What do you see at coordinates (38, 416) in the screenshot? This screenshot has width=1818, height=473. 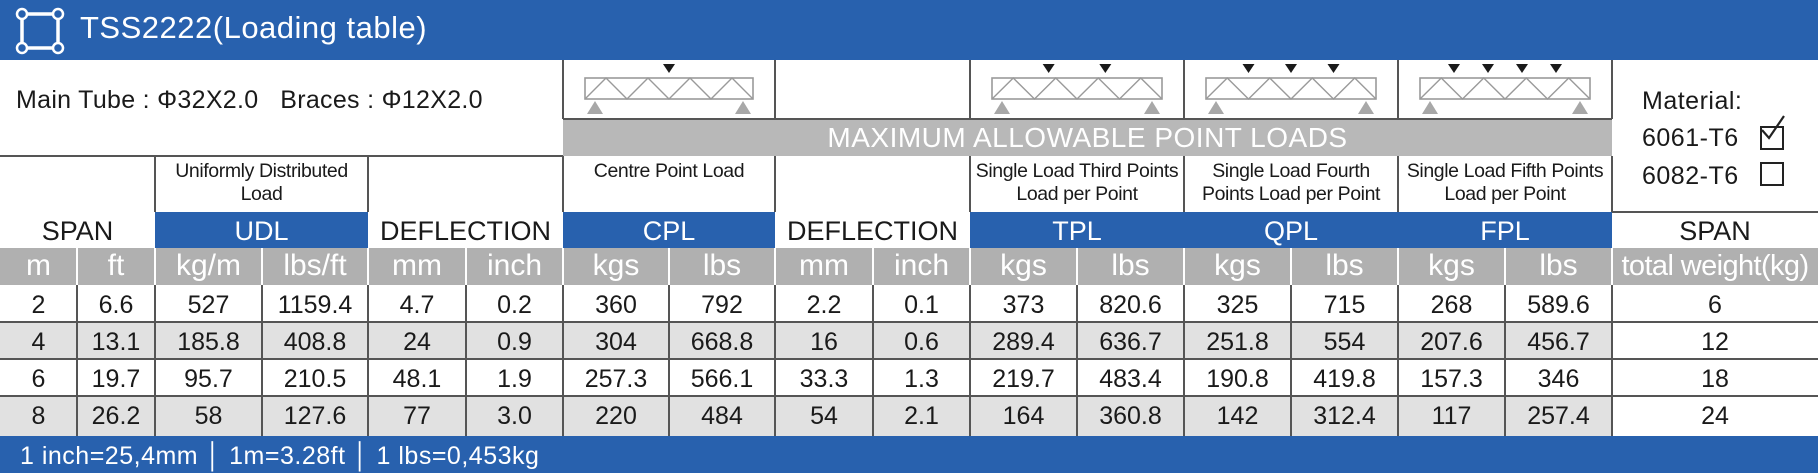 I see `table-cell: 8` at bounding box center [38, 416].